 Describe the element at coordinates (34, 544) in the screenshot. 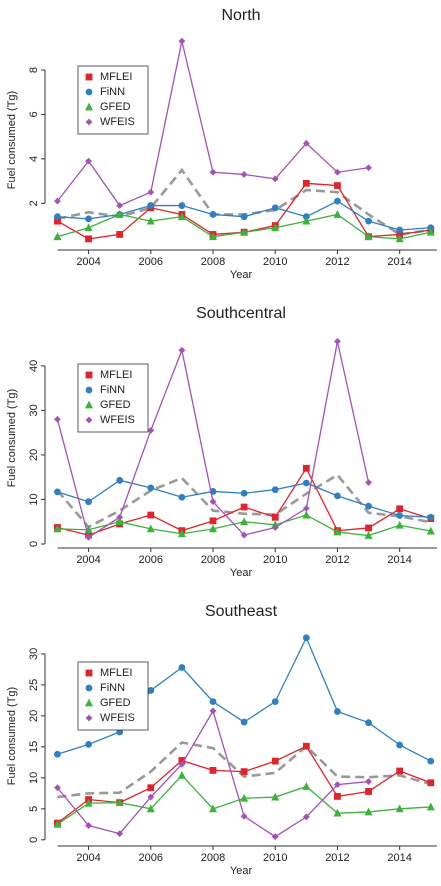

I see `y-tick-label: 0` at that location.